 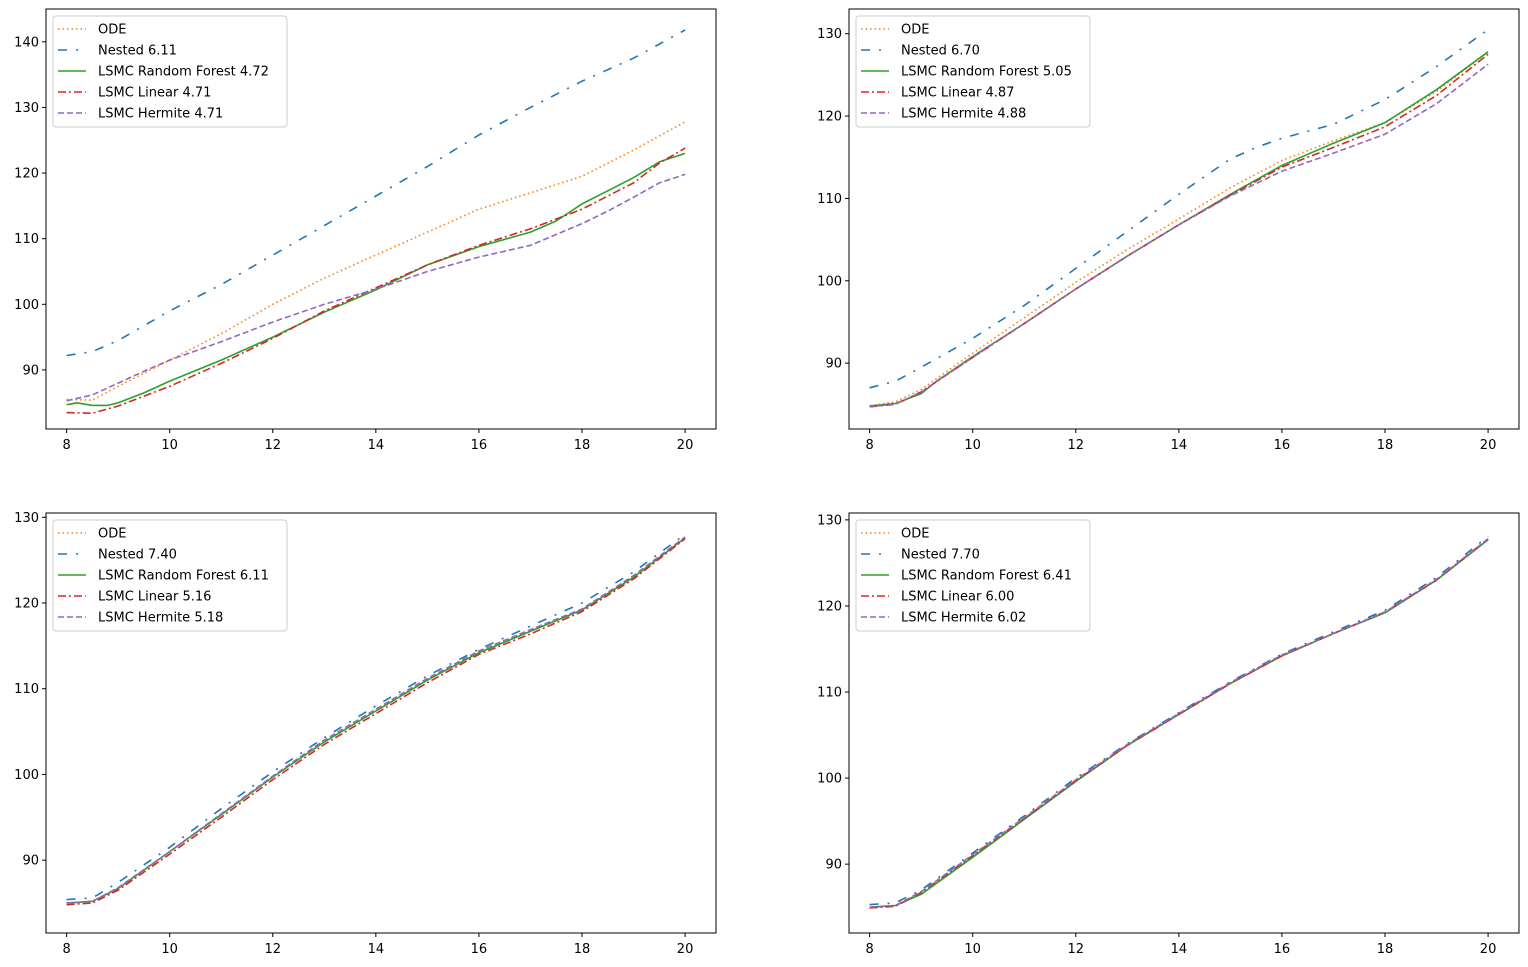 What do you see at coordinates (183, 72) in the screenshot?
I see `legend-label-rf: LSMC Random Forest 4.72` at bounding box center [183, 72].